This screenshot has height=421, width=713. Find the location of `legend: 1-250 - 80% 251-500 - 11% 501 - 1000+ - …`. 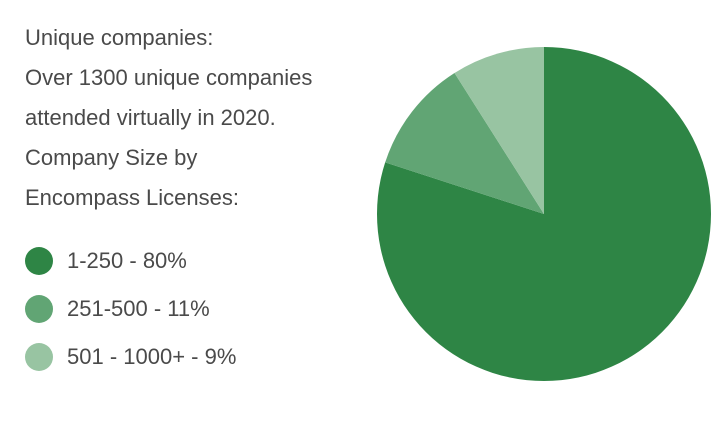

legend: 1-250 - 80% 251-500 - 11% 501 - 1000+ - … is located at coordinates (130, 309).